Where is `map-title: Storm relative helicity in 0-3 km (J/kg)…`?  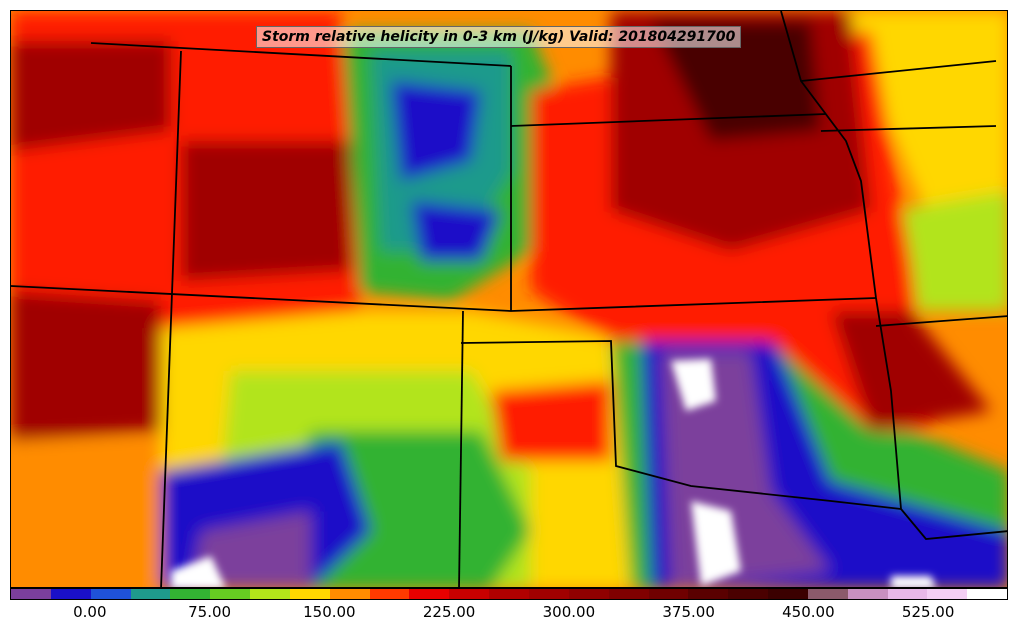 map-title: Storm relative helicity in 0-3 km (J/kg)… is located at coordinates (499, 37).